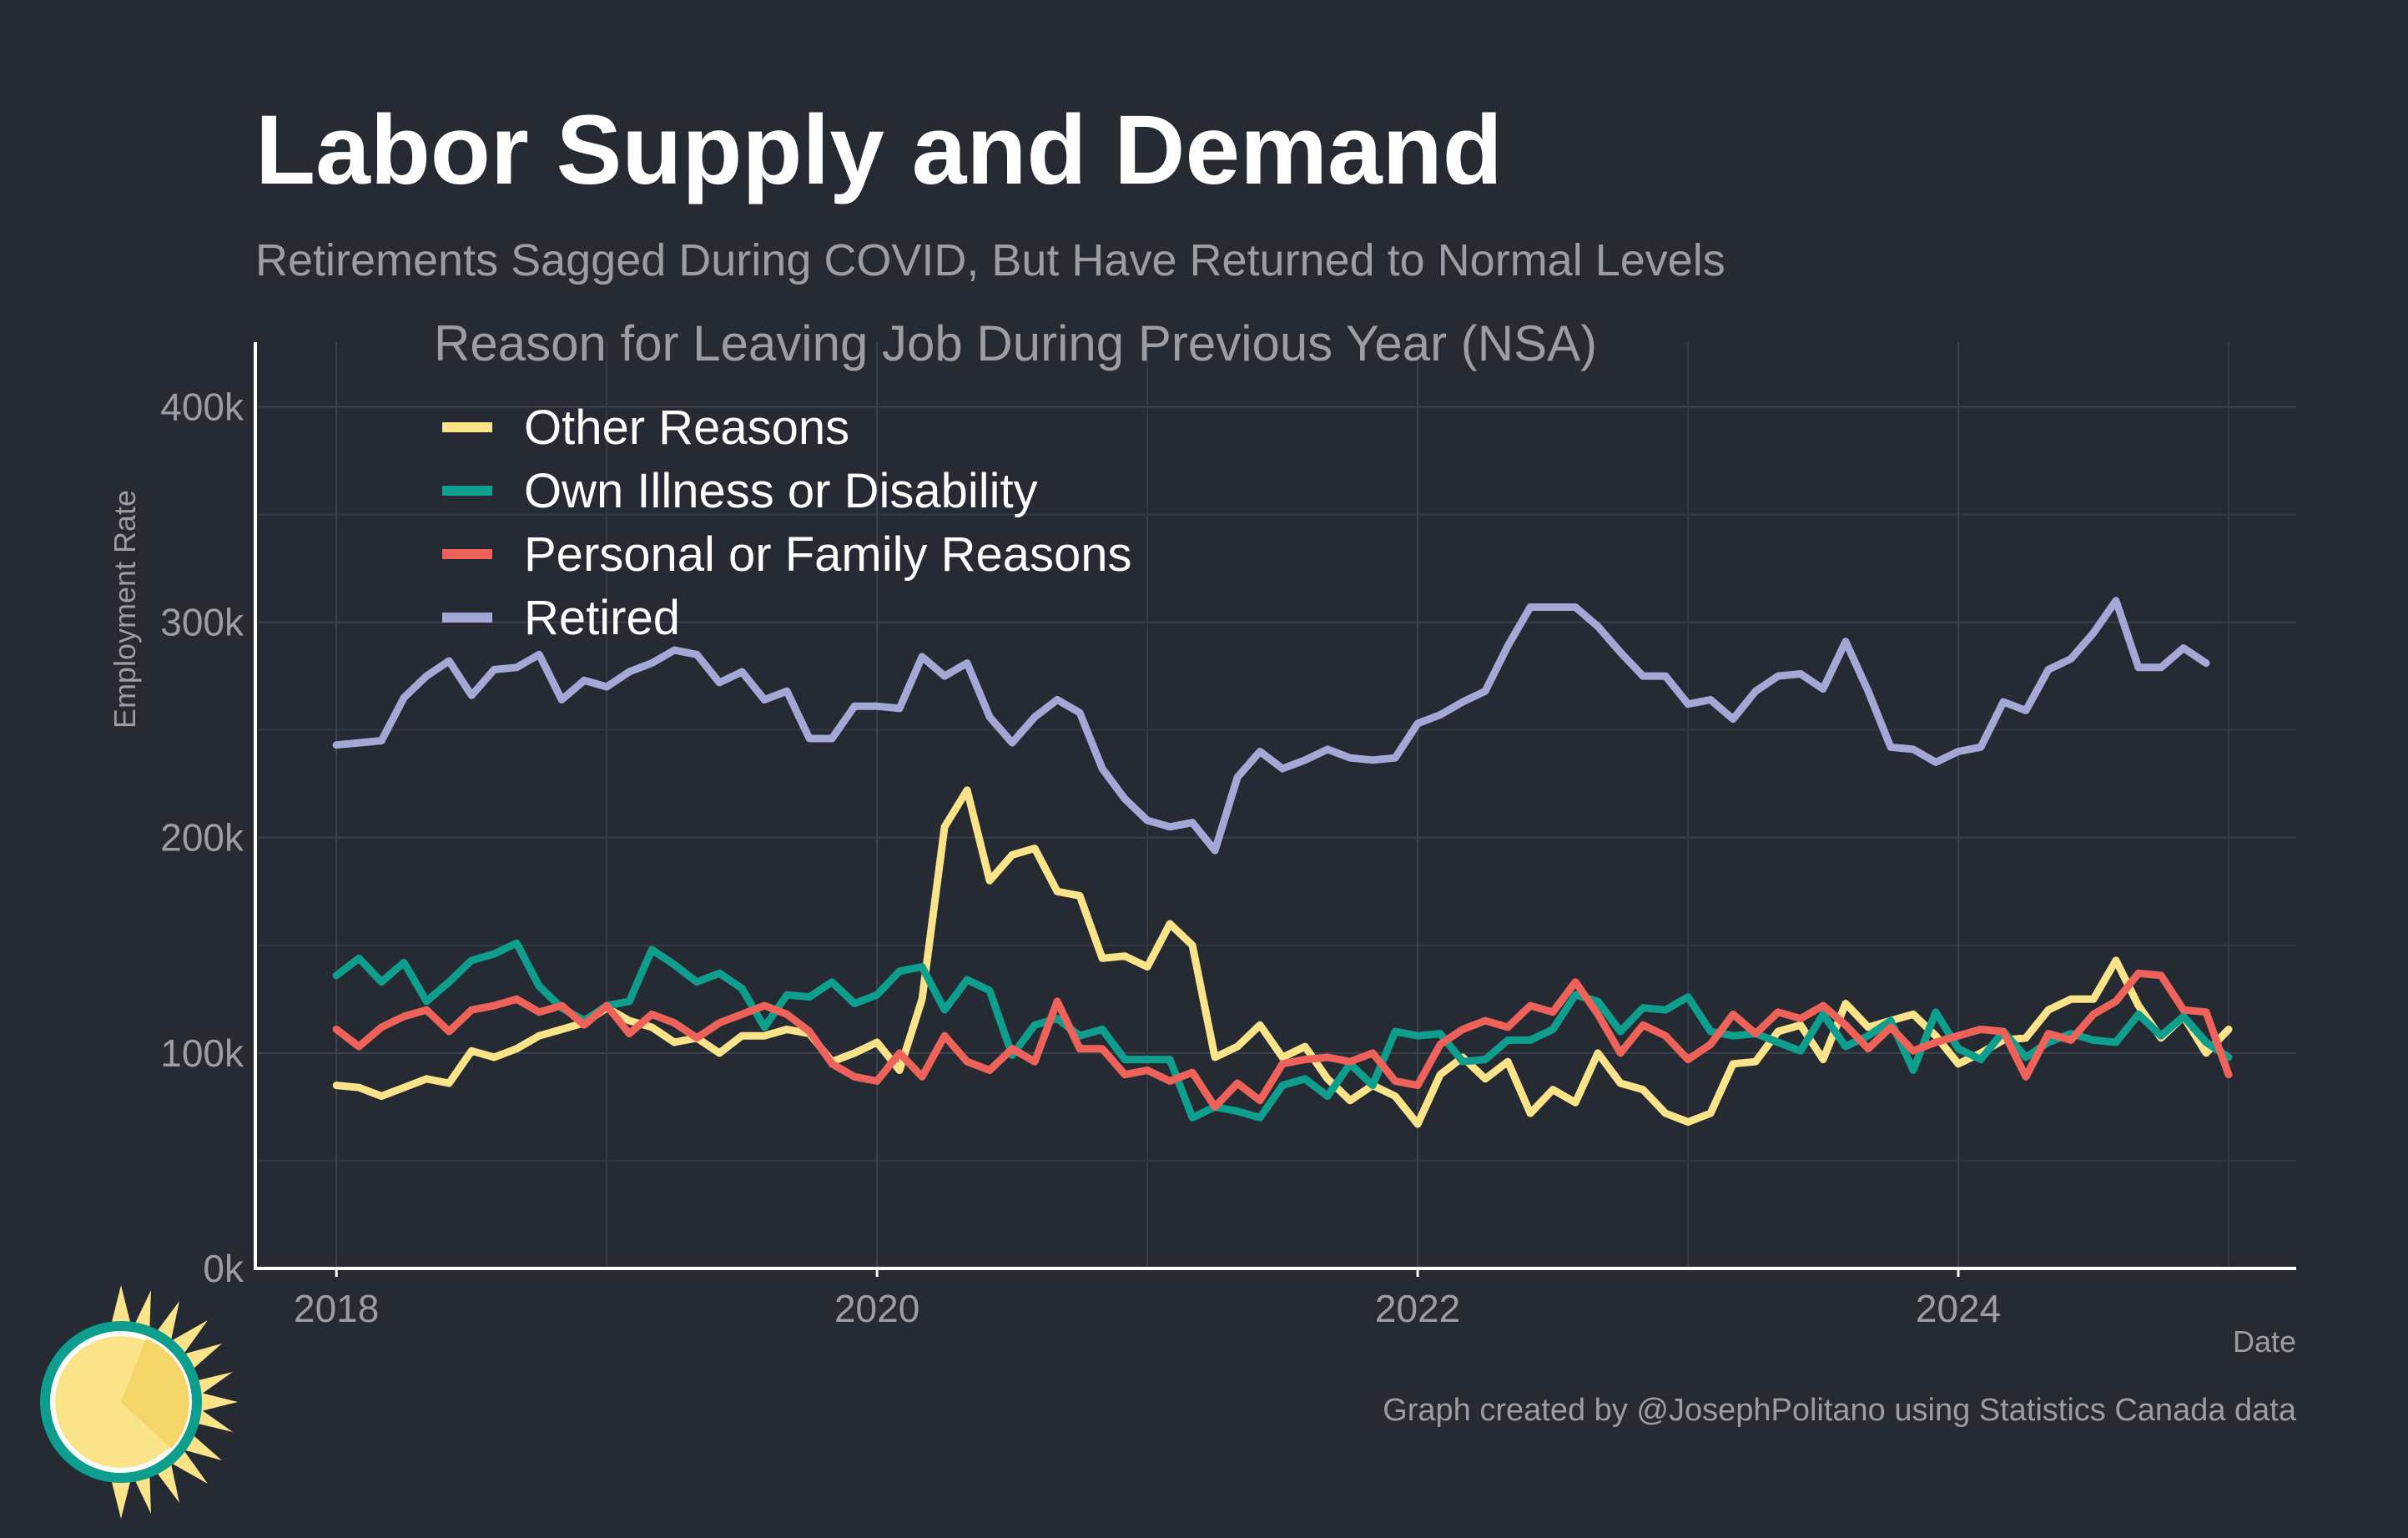 Image resolution: width=2408 pixels, height=1538 pixels. I want to click on y-tick-label: 0k, so click(223, 1268).